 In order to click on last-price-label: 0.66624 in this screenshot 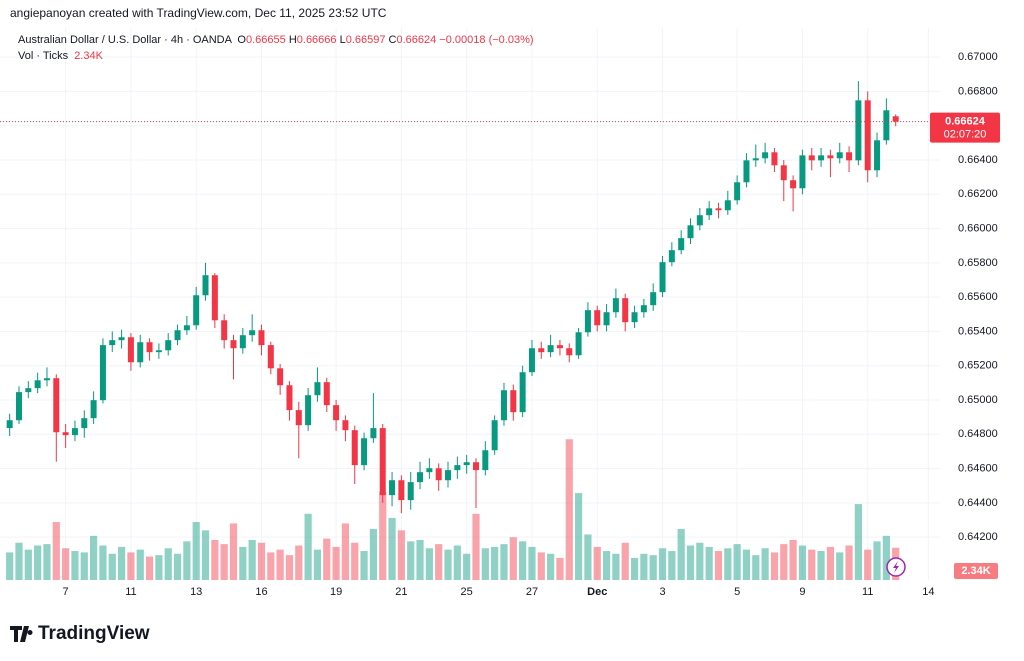, I will do `click(965, 122)`.